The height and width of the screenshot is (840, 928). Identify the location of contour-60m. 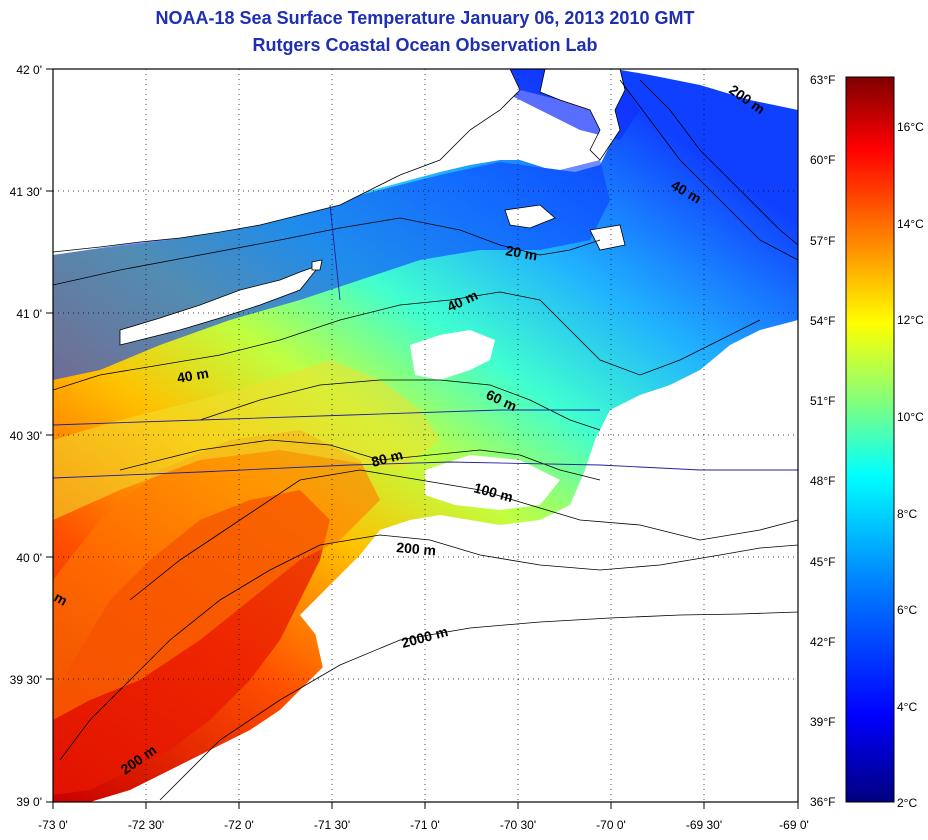
(400, 405).